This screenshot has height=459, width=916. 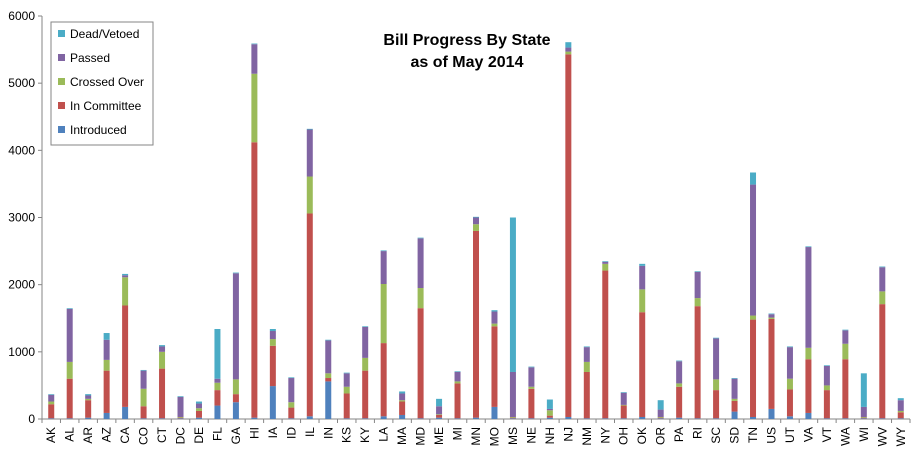 What do you see at coordinates (402, 401) in the screenshot?
I see `bar-ma-crossed-over` at bounding box center [402, 401].